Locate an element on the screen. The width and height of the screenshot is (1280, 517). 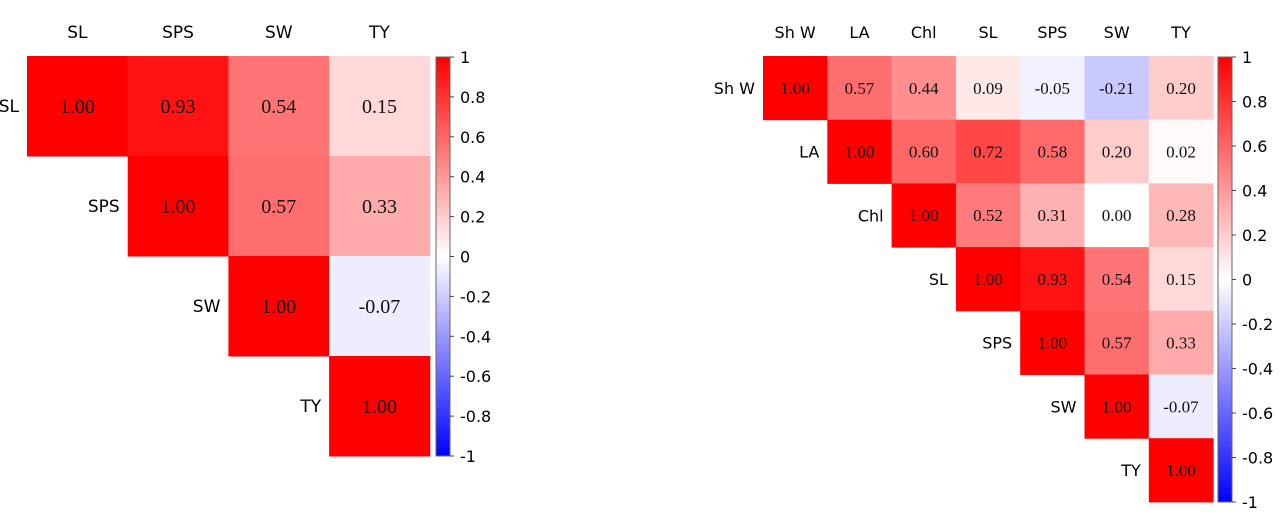
cell-value-label: 0.72 is located at coordinates (988, 152).